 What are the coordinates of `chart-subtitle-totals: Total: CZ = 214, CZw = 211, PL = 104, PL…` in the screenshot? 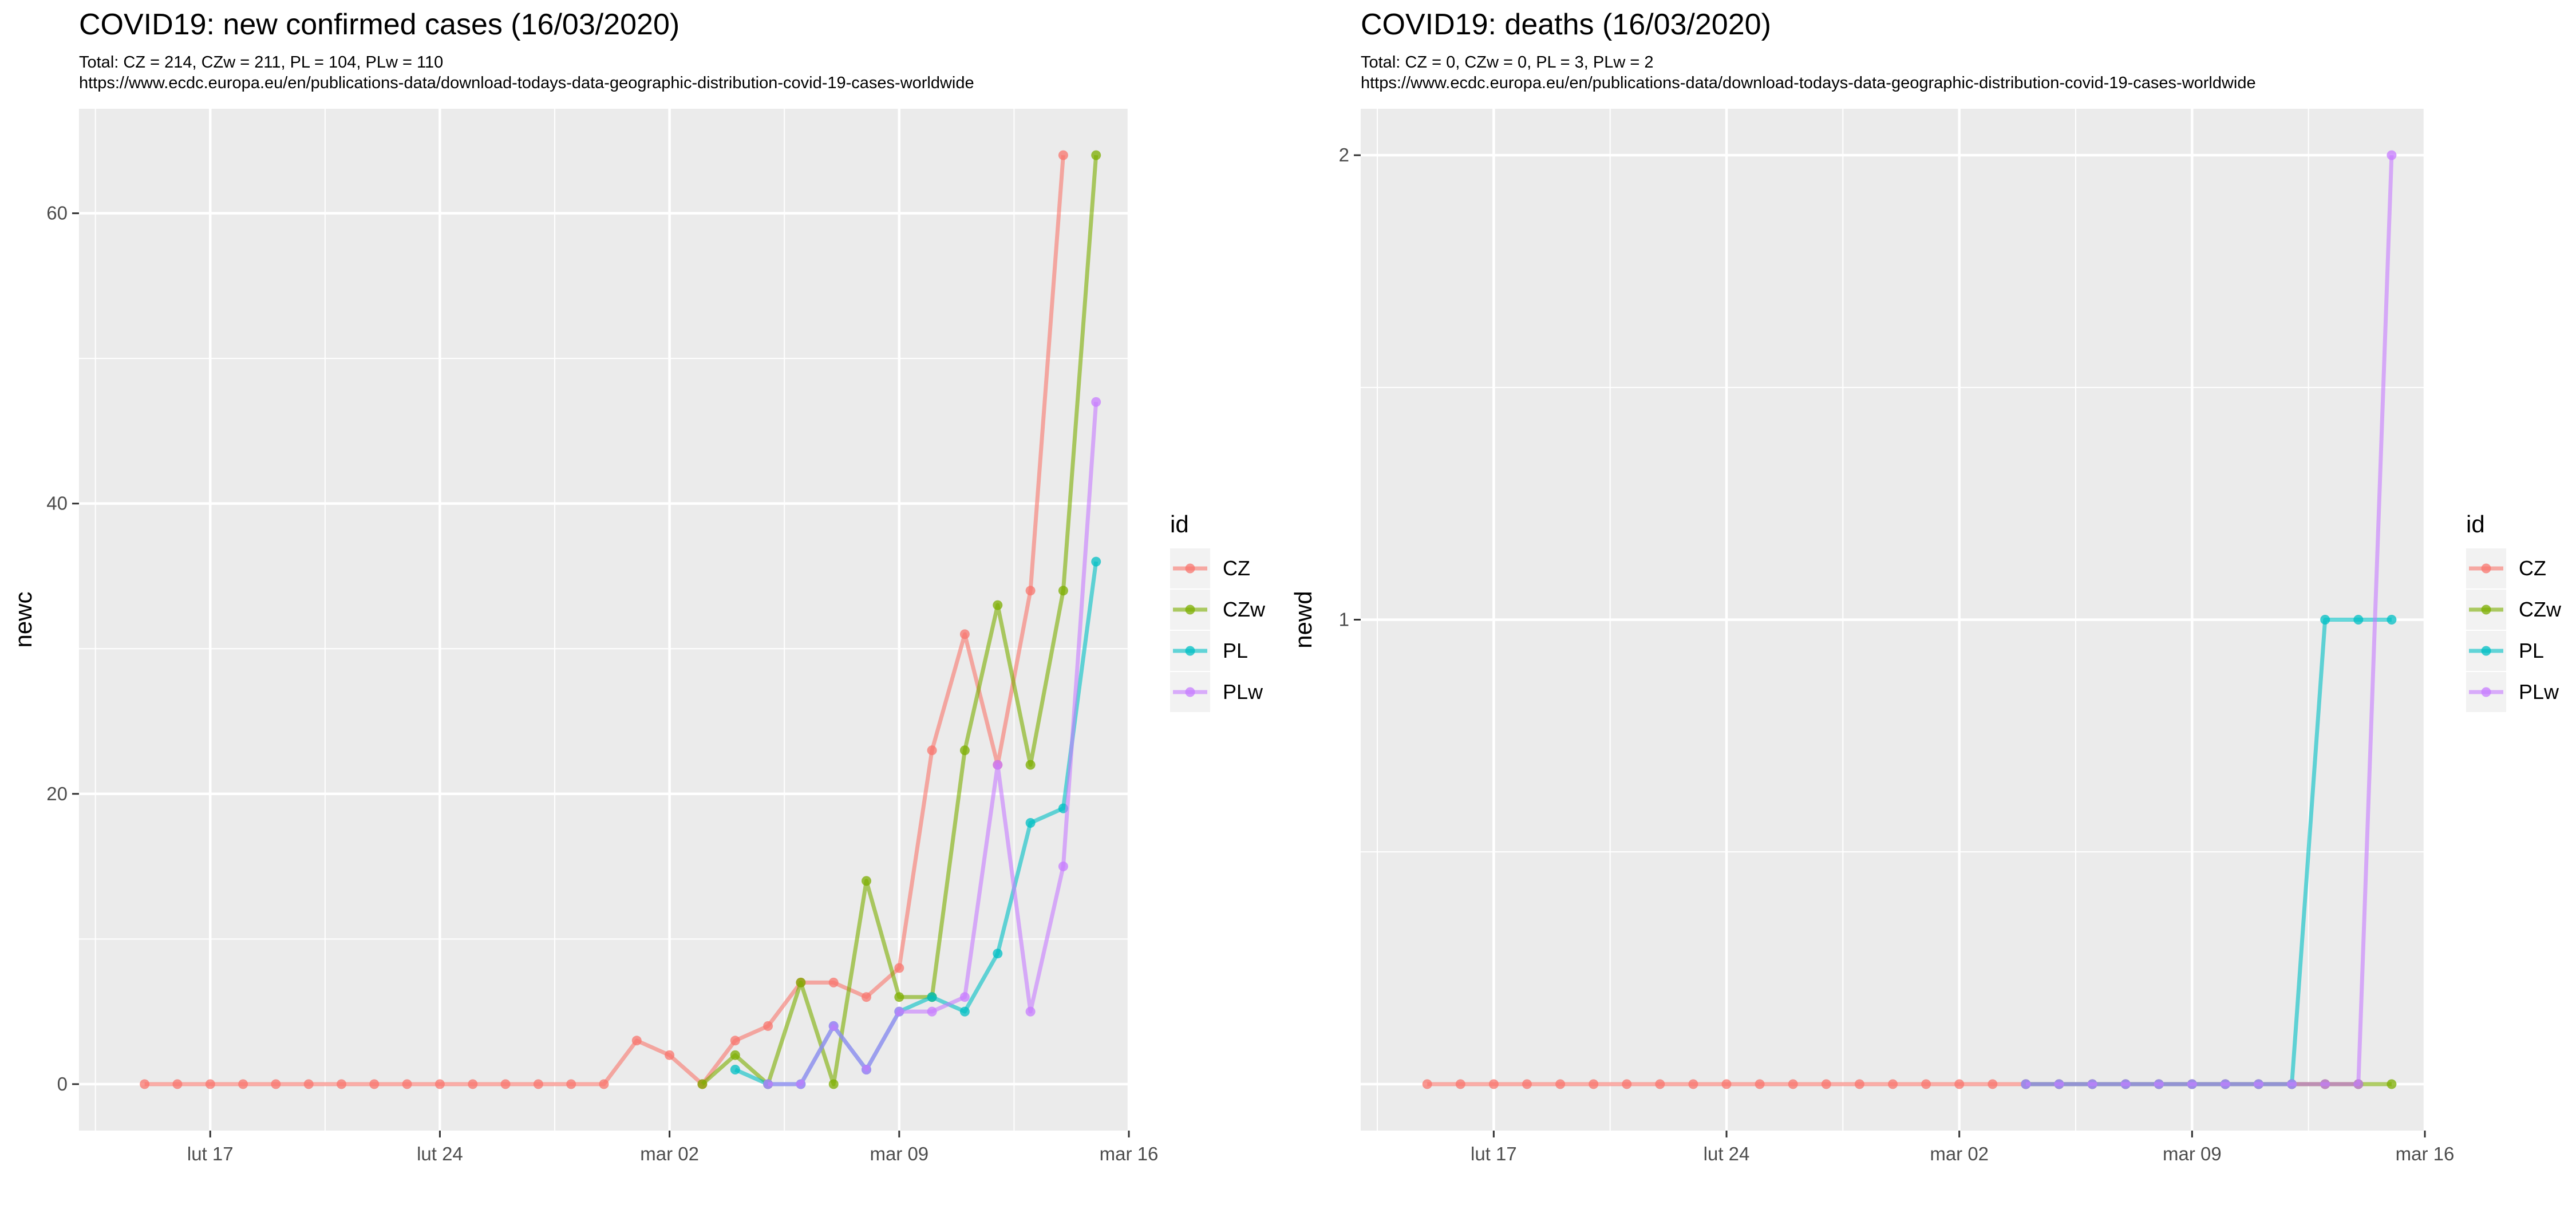 It's located at (261, 62).